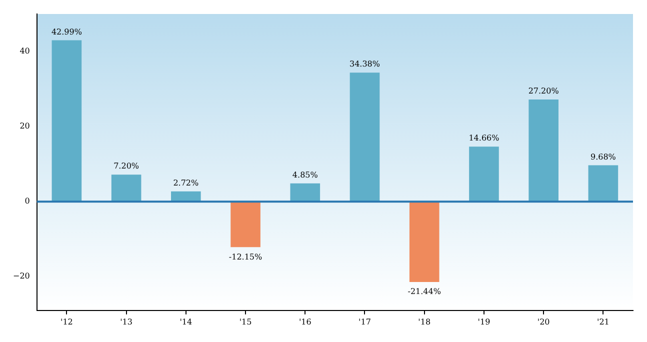  I want to click on data-label: -21.44%, so click(425, 291).